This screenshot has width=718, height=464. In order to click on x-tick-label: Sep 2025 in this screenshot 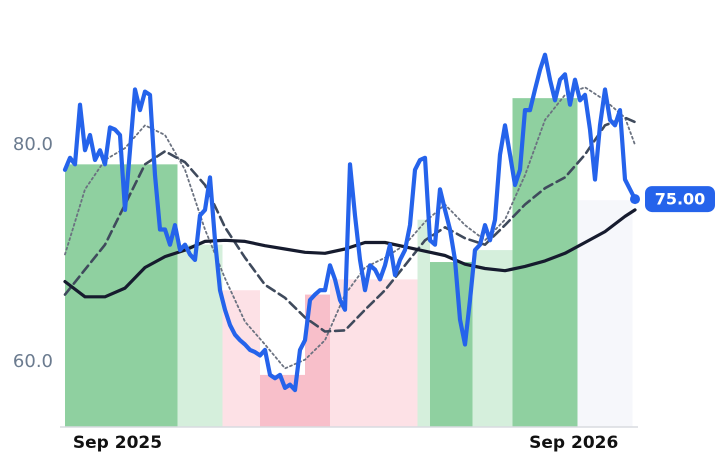, I will do `click(117, 443)`.